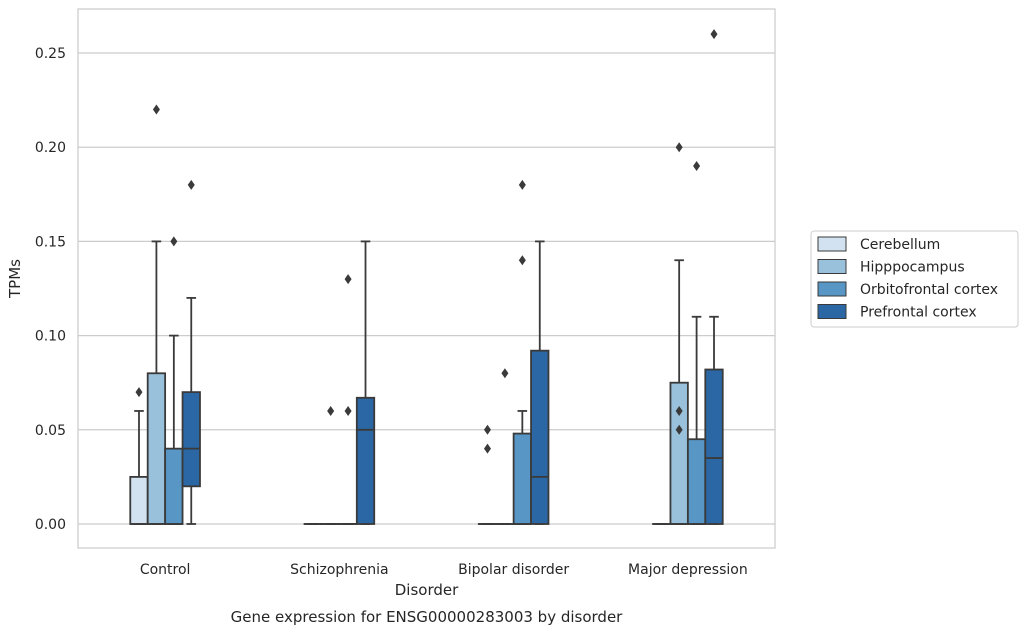  Describe the element at coordinates (427, 590) in the screenshot. I see `x-axis-title: Disorder` at that location.